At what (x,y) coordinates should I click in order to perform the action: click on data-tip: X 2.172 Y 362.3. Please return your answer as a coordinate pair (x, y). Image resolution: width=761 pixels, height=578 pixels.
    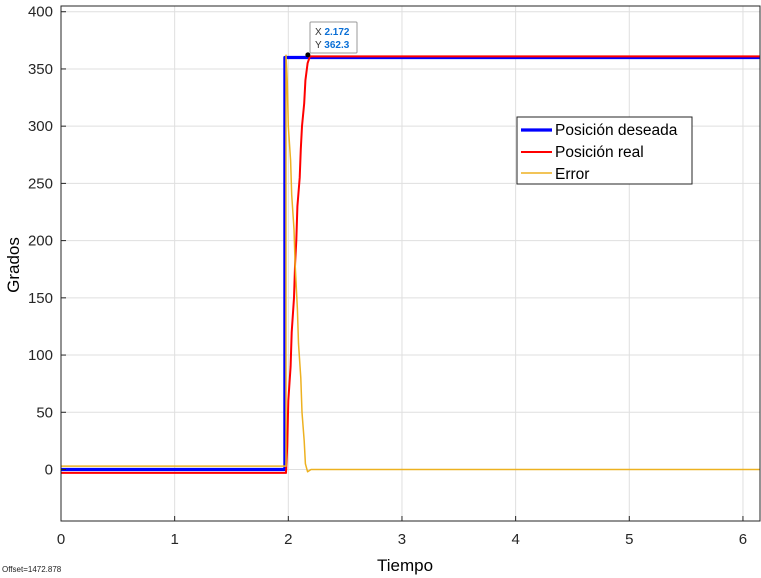
    Looking at the image, I should click on (331, 39).